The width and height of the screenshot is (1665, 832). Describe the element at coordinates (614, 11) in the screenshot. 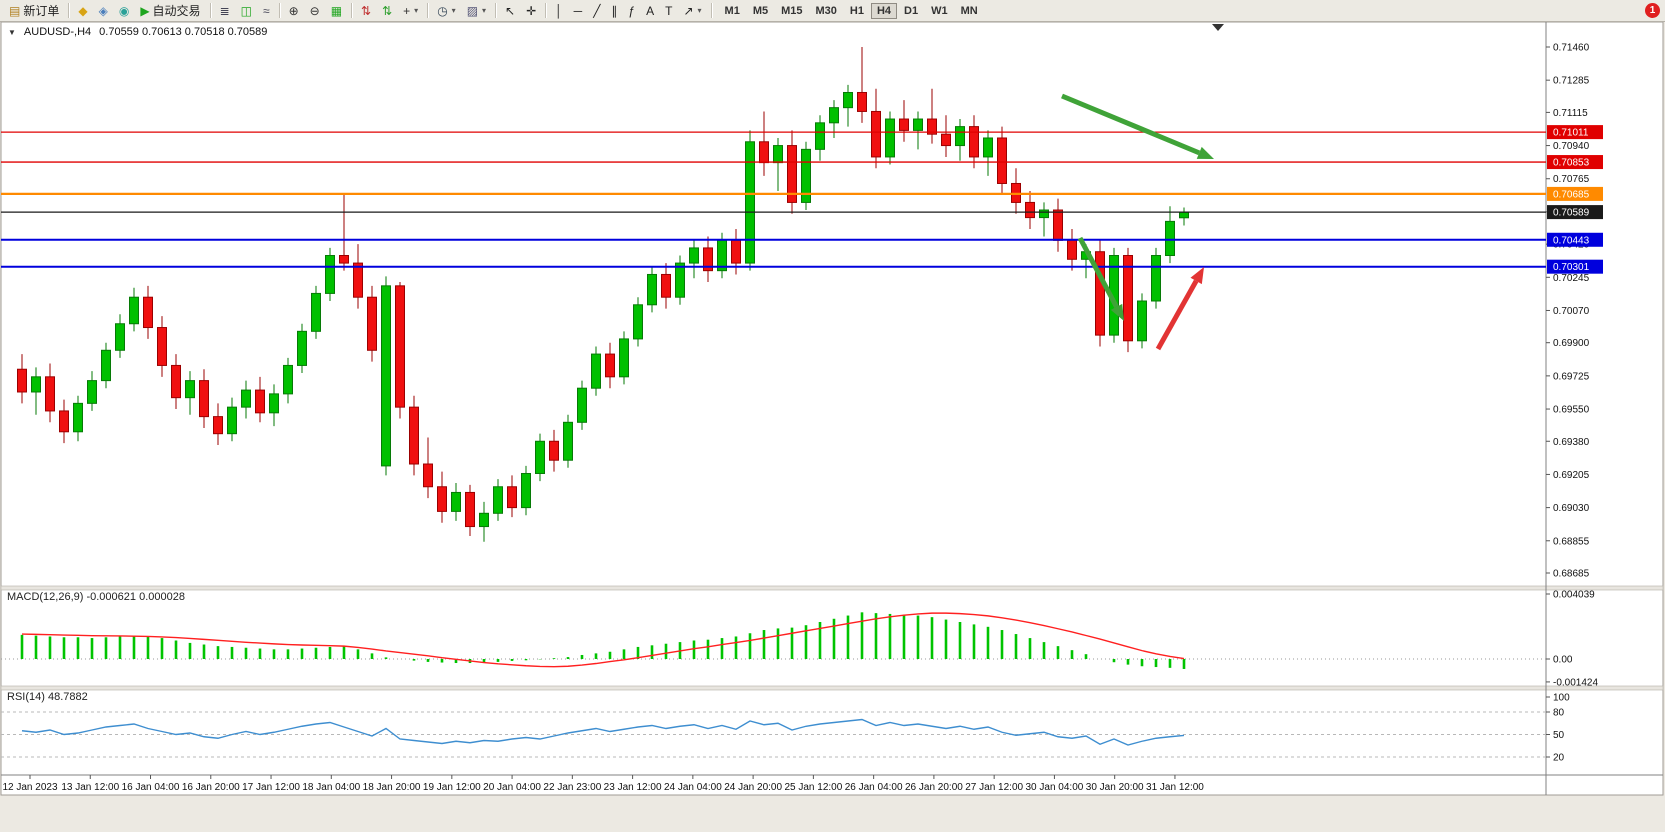

I see `channel-button: ∥` at that location.